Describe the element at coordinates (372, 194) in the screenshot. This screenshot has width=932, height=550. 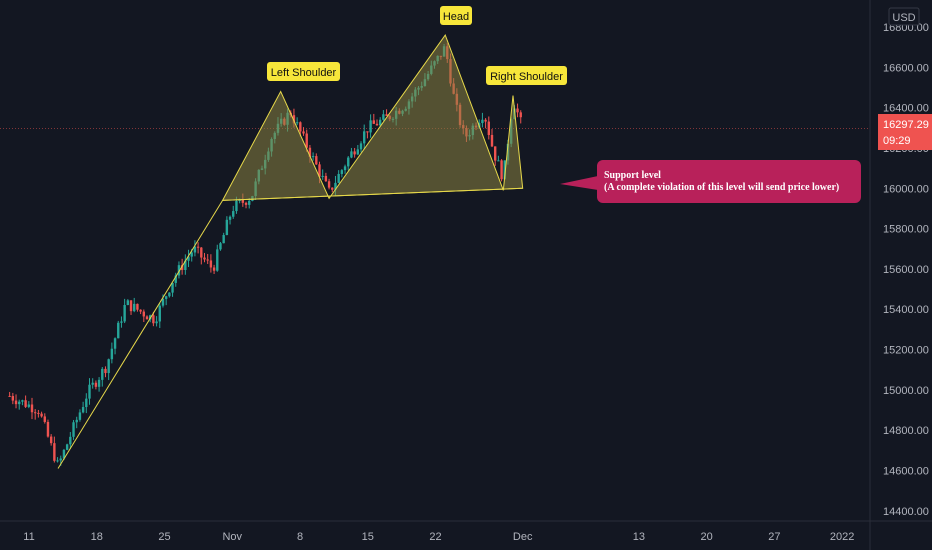
I see `neckline` at that location.